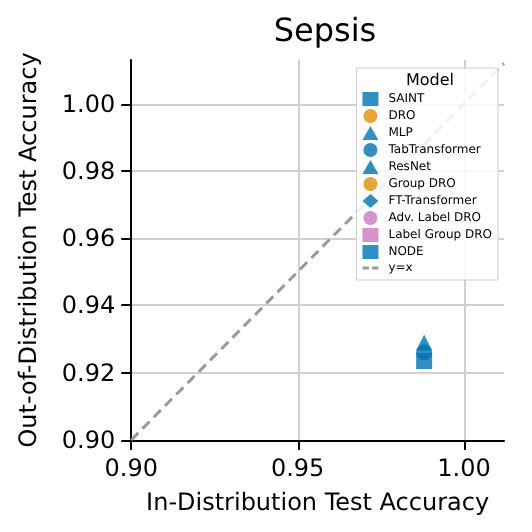 The image size is (532, 532). Describe the element at coordinates (297, 468) in the screenshot. I see `x-tick-label: 0.95` at that location.